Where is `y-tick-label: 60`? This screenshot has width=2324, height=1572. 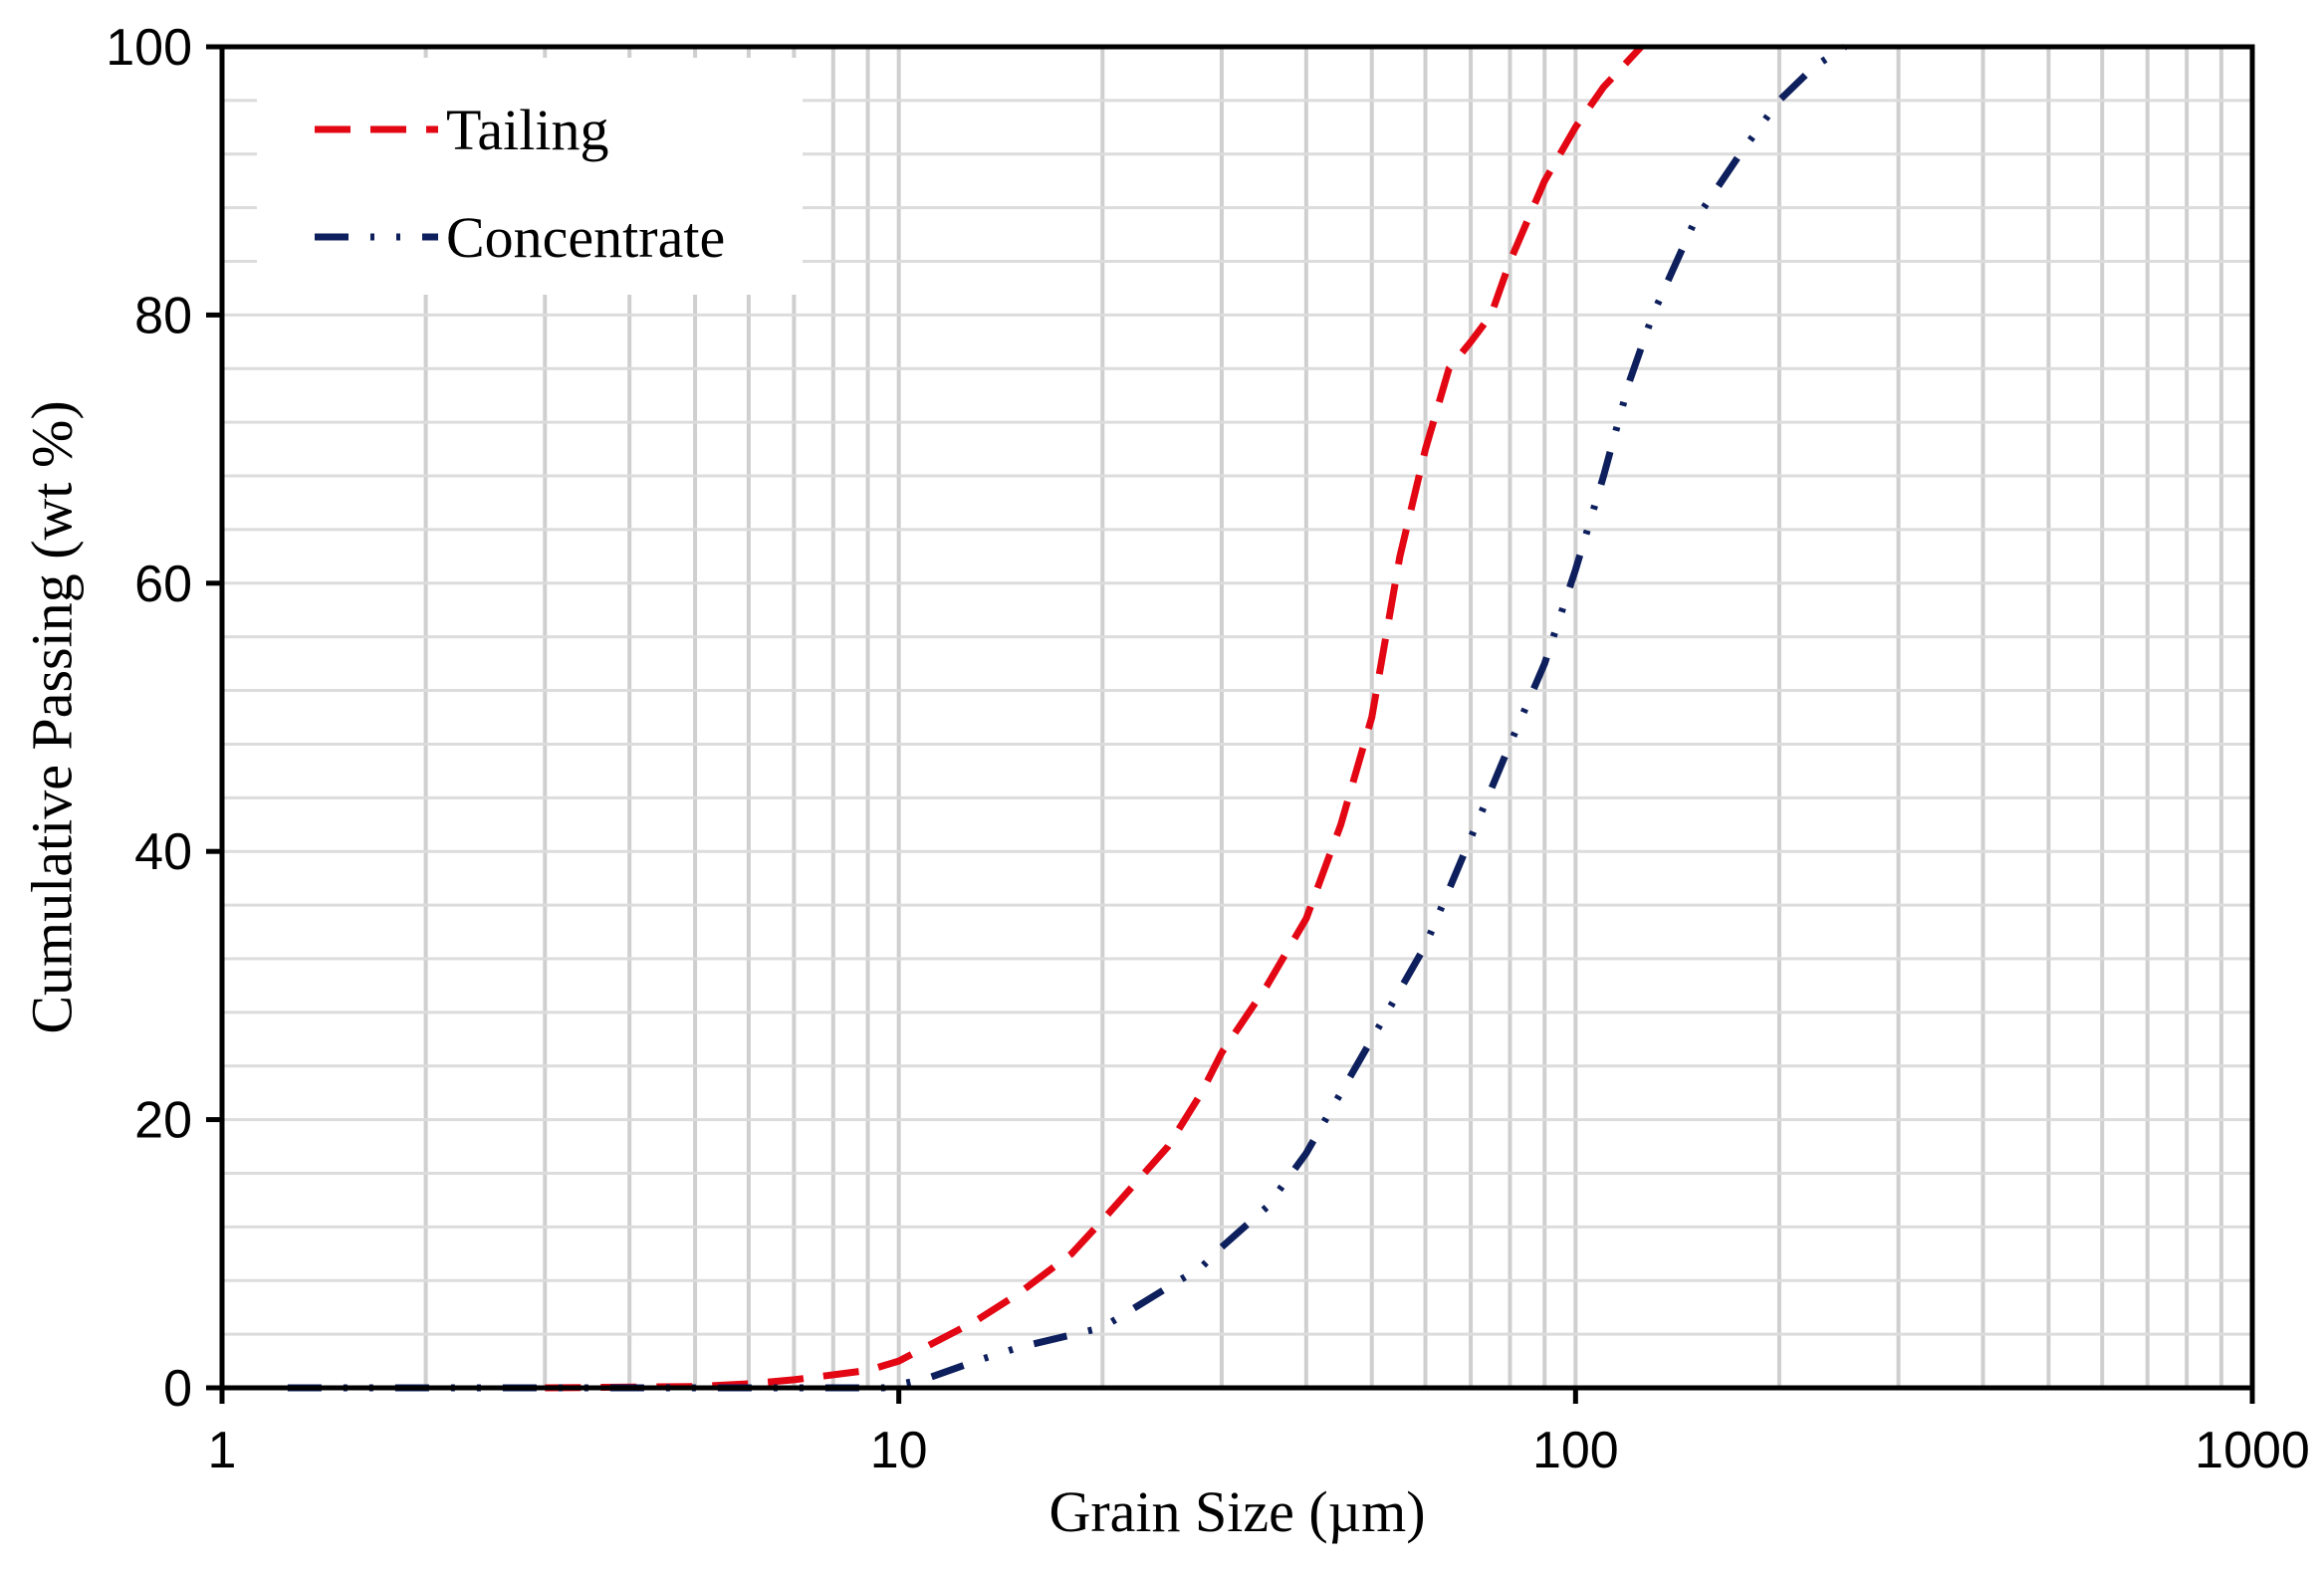
y-tick-label: 60 is located at coordinates (163, 585).